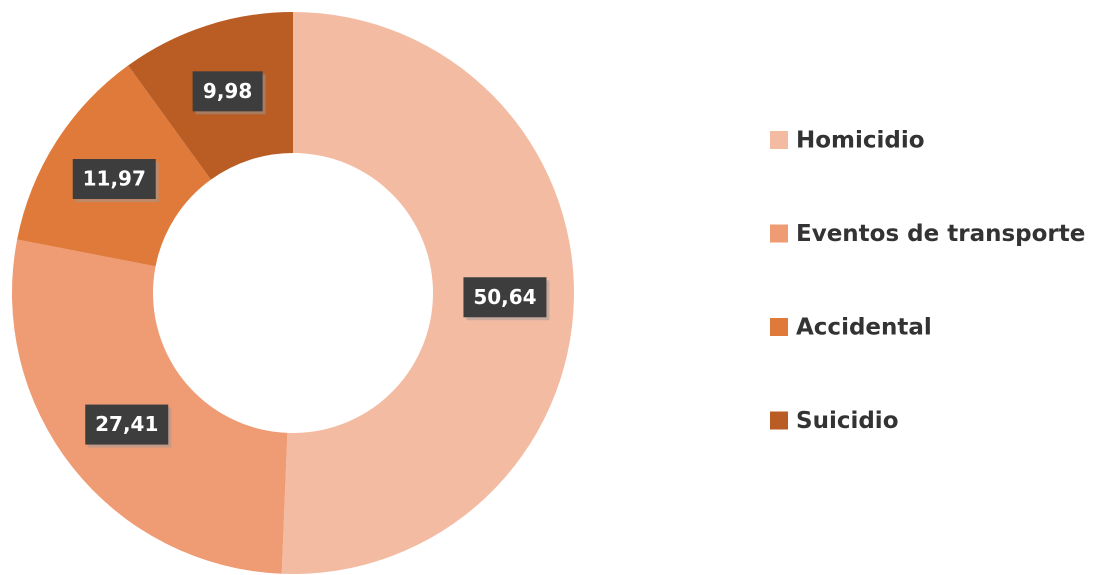 This screenshot has width=1119, height=575. I want to click on data-label: 9,98, so click(227, 91).